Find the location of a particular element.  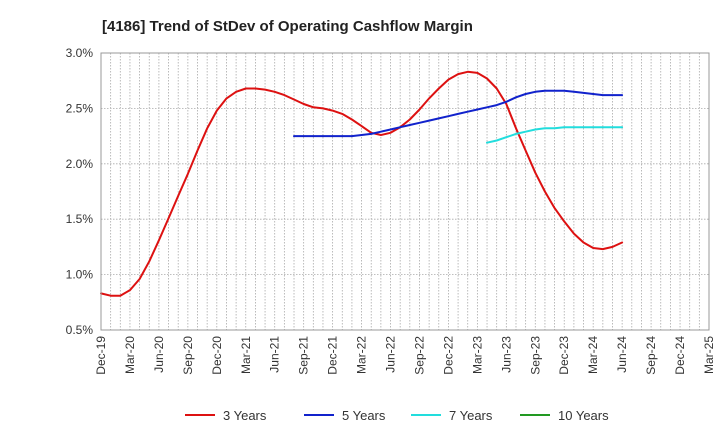

series-line-5-years is located at coordinates (458, 113).